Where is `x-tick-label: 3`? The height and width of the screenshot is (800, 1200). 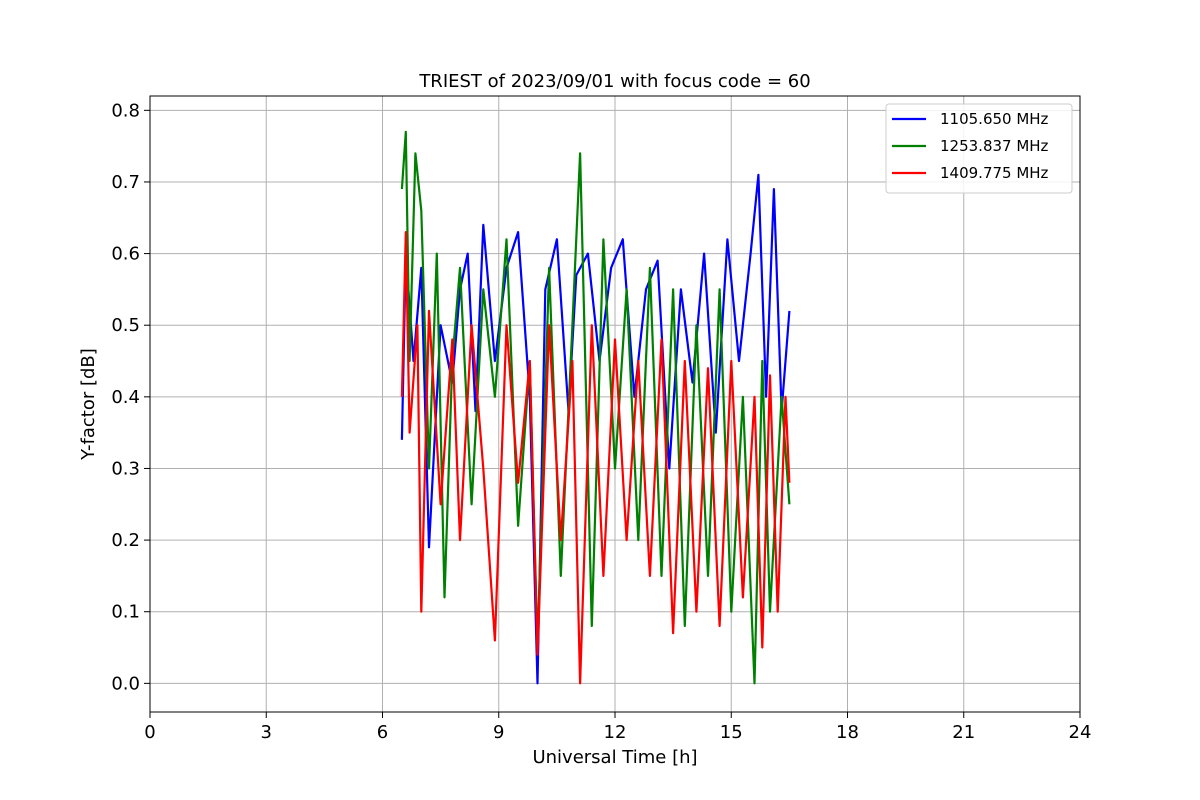
x-tick-label: 3 is located at coordinates (266, 732).